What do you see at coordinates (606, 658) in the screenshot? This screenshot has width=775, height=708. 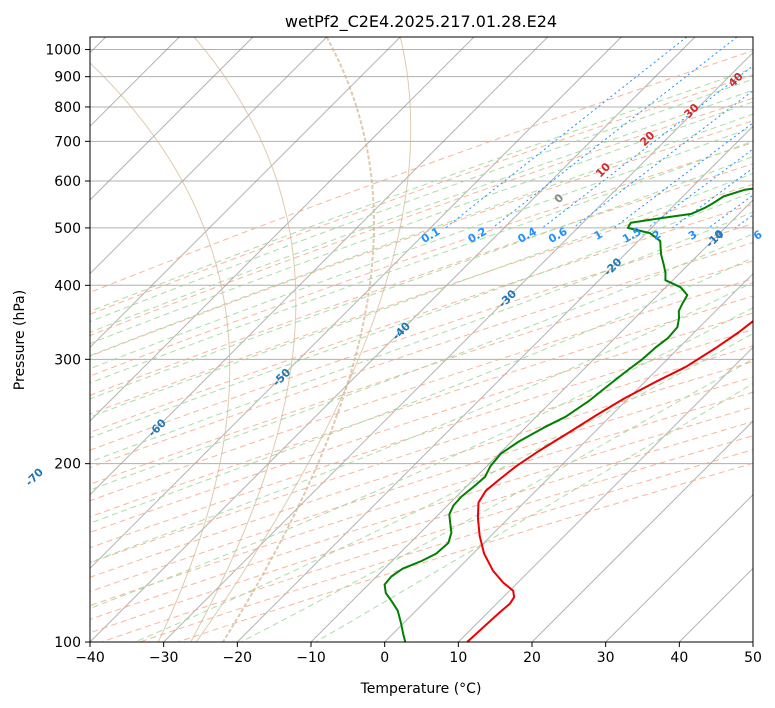 I see `x-tick-label: 30` at bounding box center [606, 658].